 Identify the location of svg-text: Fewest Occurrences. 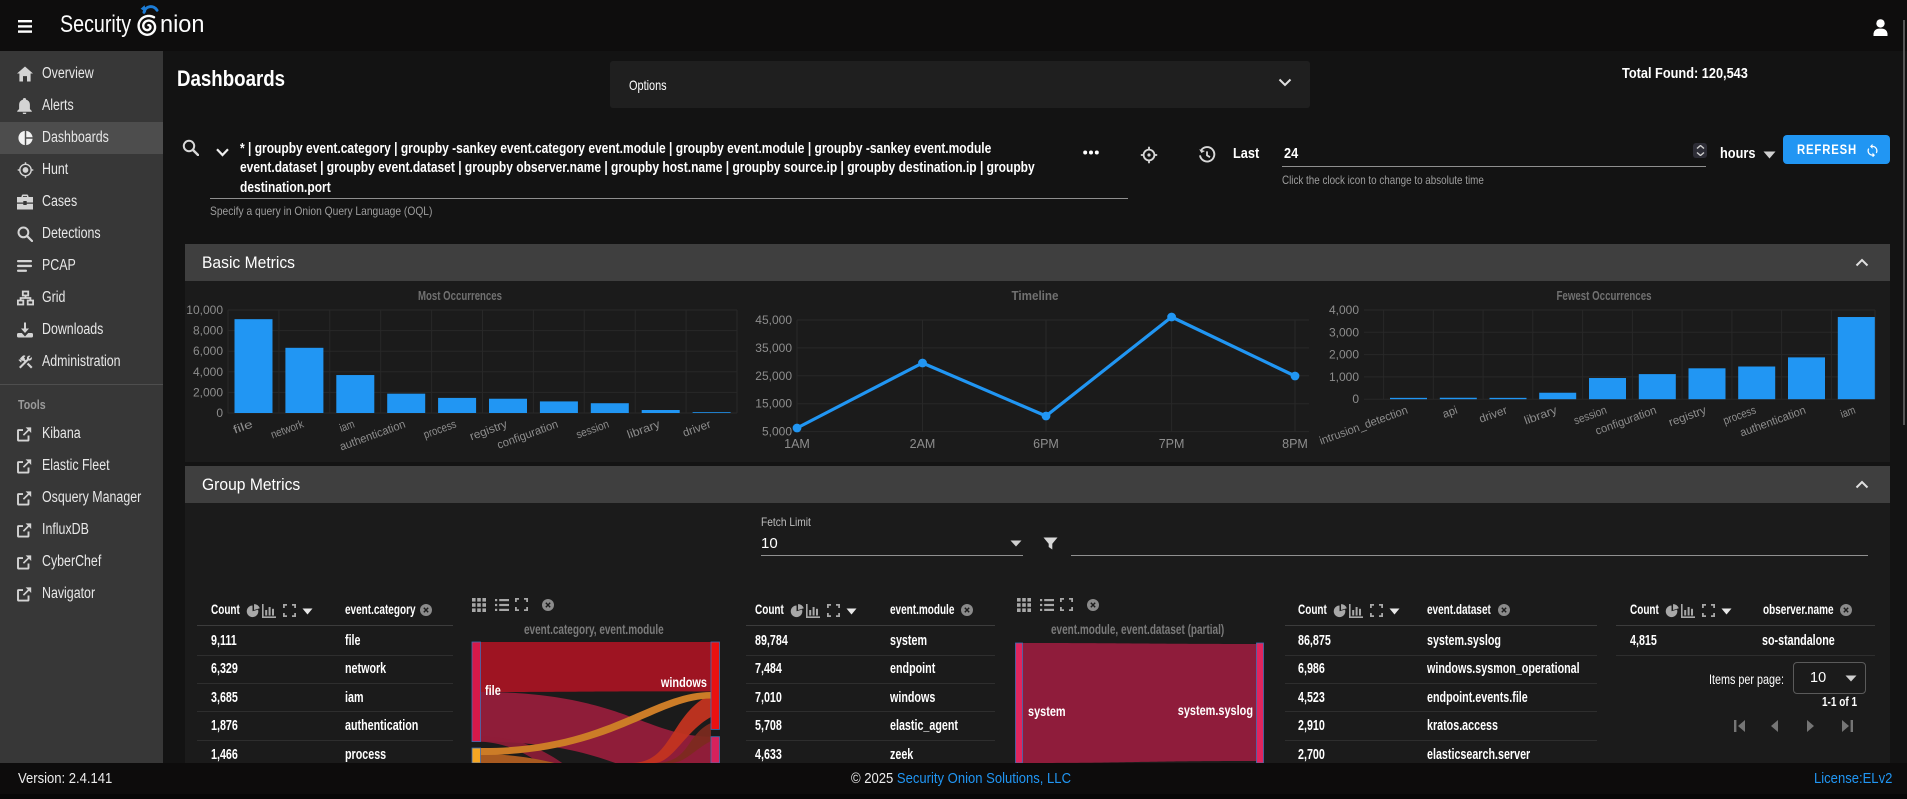
(1604, 296).